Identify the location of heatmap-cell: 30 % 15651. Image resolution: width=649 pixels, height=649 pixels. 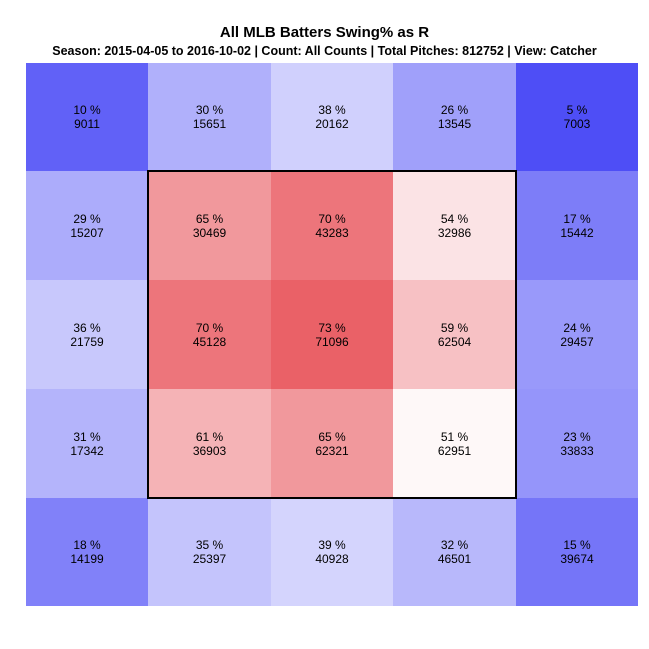
(209, 117).